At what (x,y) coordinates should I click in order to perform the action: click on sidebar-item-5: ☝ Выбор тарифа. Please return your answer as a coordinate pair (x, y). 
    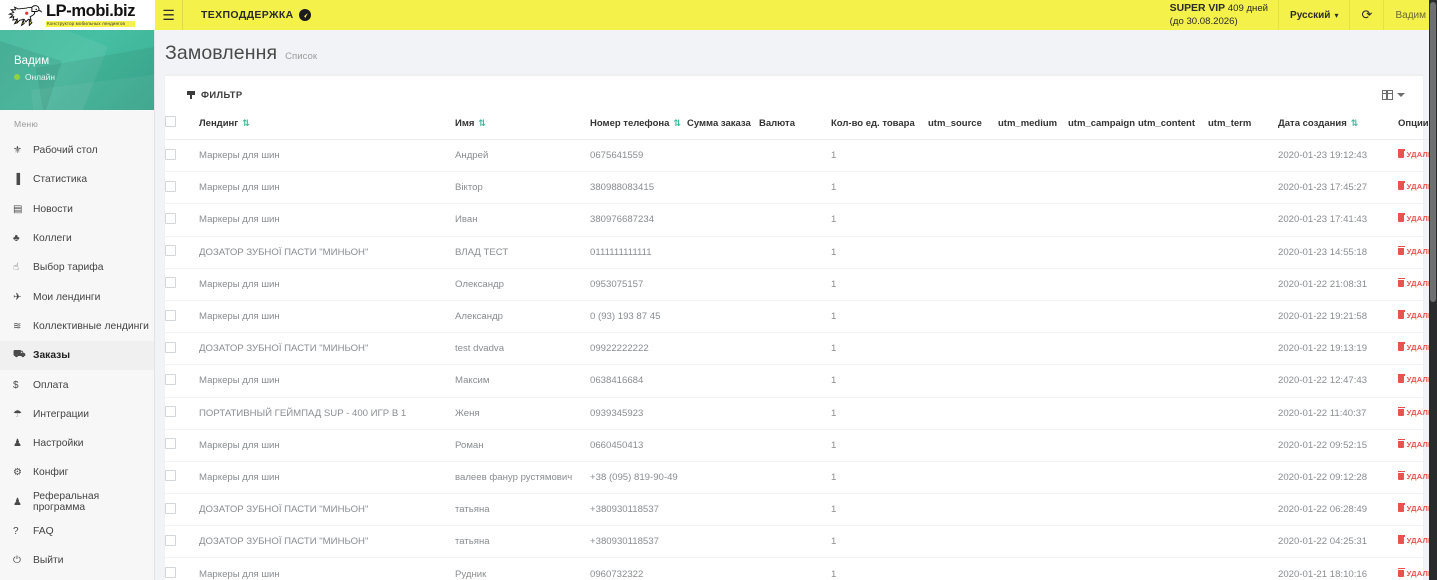
    Looking at the image, I should click on (77, 267).